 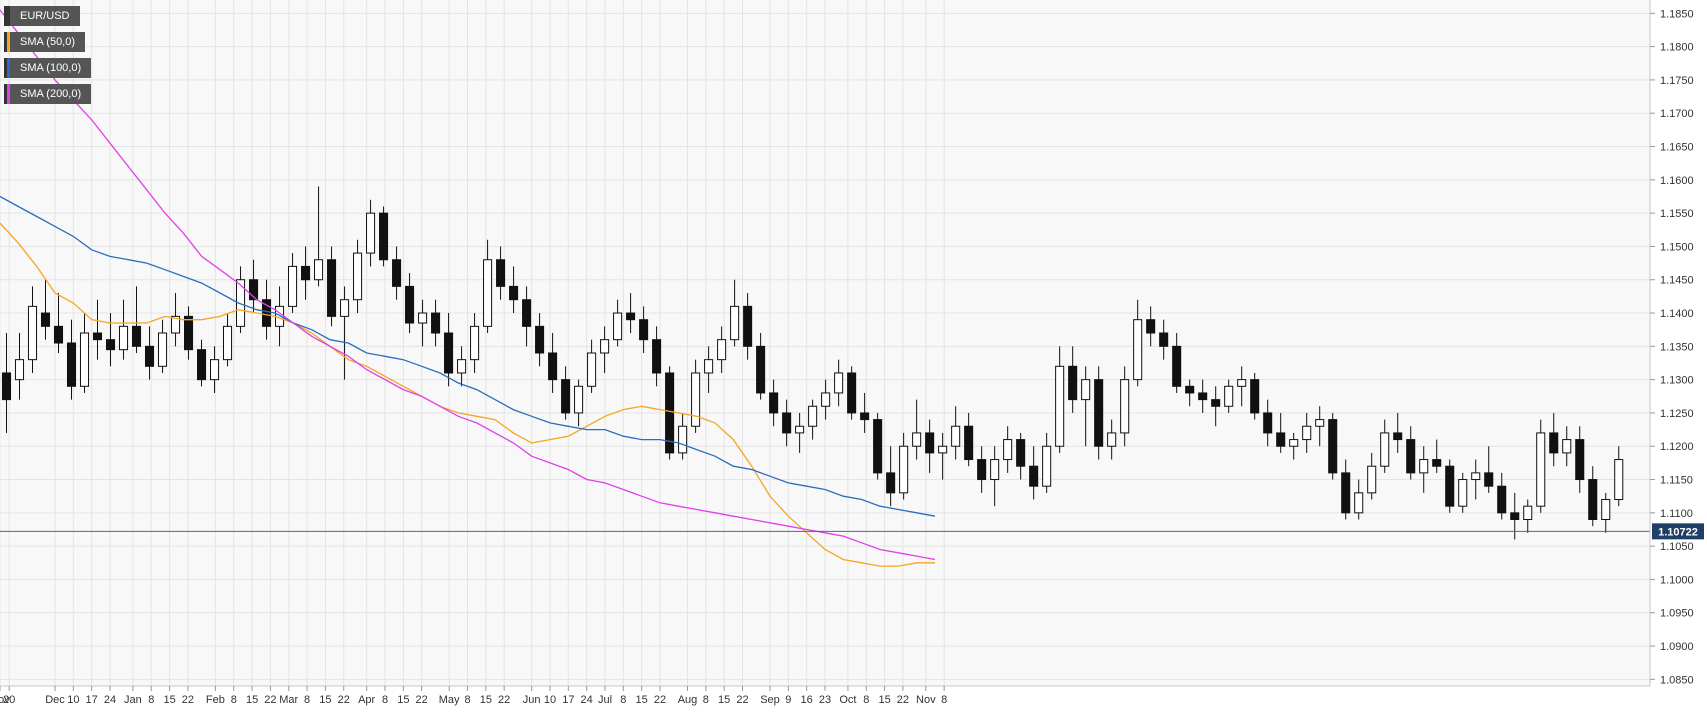 What do you see at coordinates (5, 700) in the screenshot?
I see `x-tick-label: Nov` at bounding box center [5, 700].